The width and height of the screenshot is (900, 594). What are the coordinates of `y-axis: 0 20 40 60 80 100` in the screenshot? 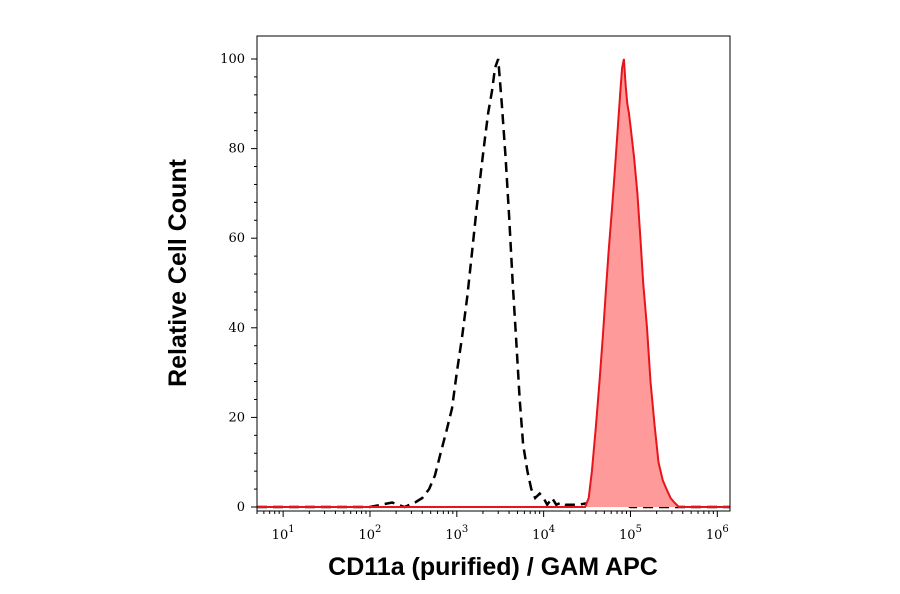 It's located at (238, 283).